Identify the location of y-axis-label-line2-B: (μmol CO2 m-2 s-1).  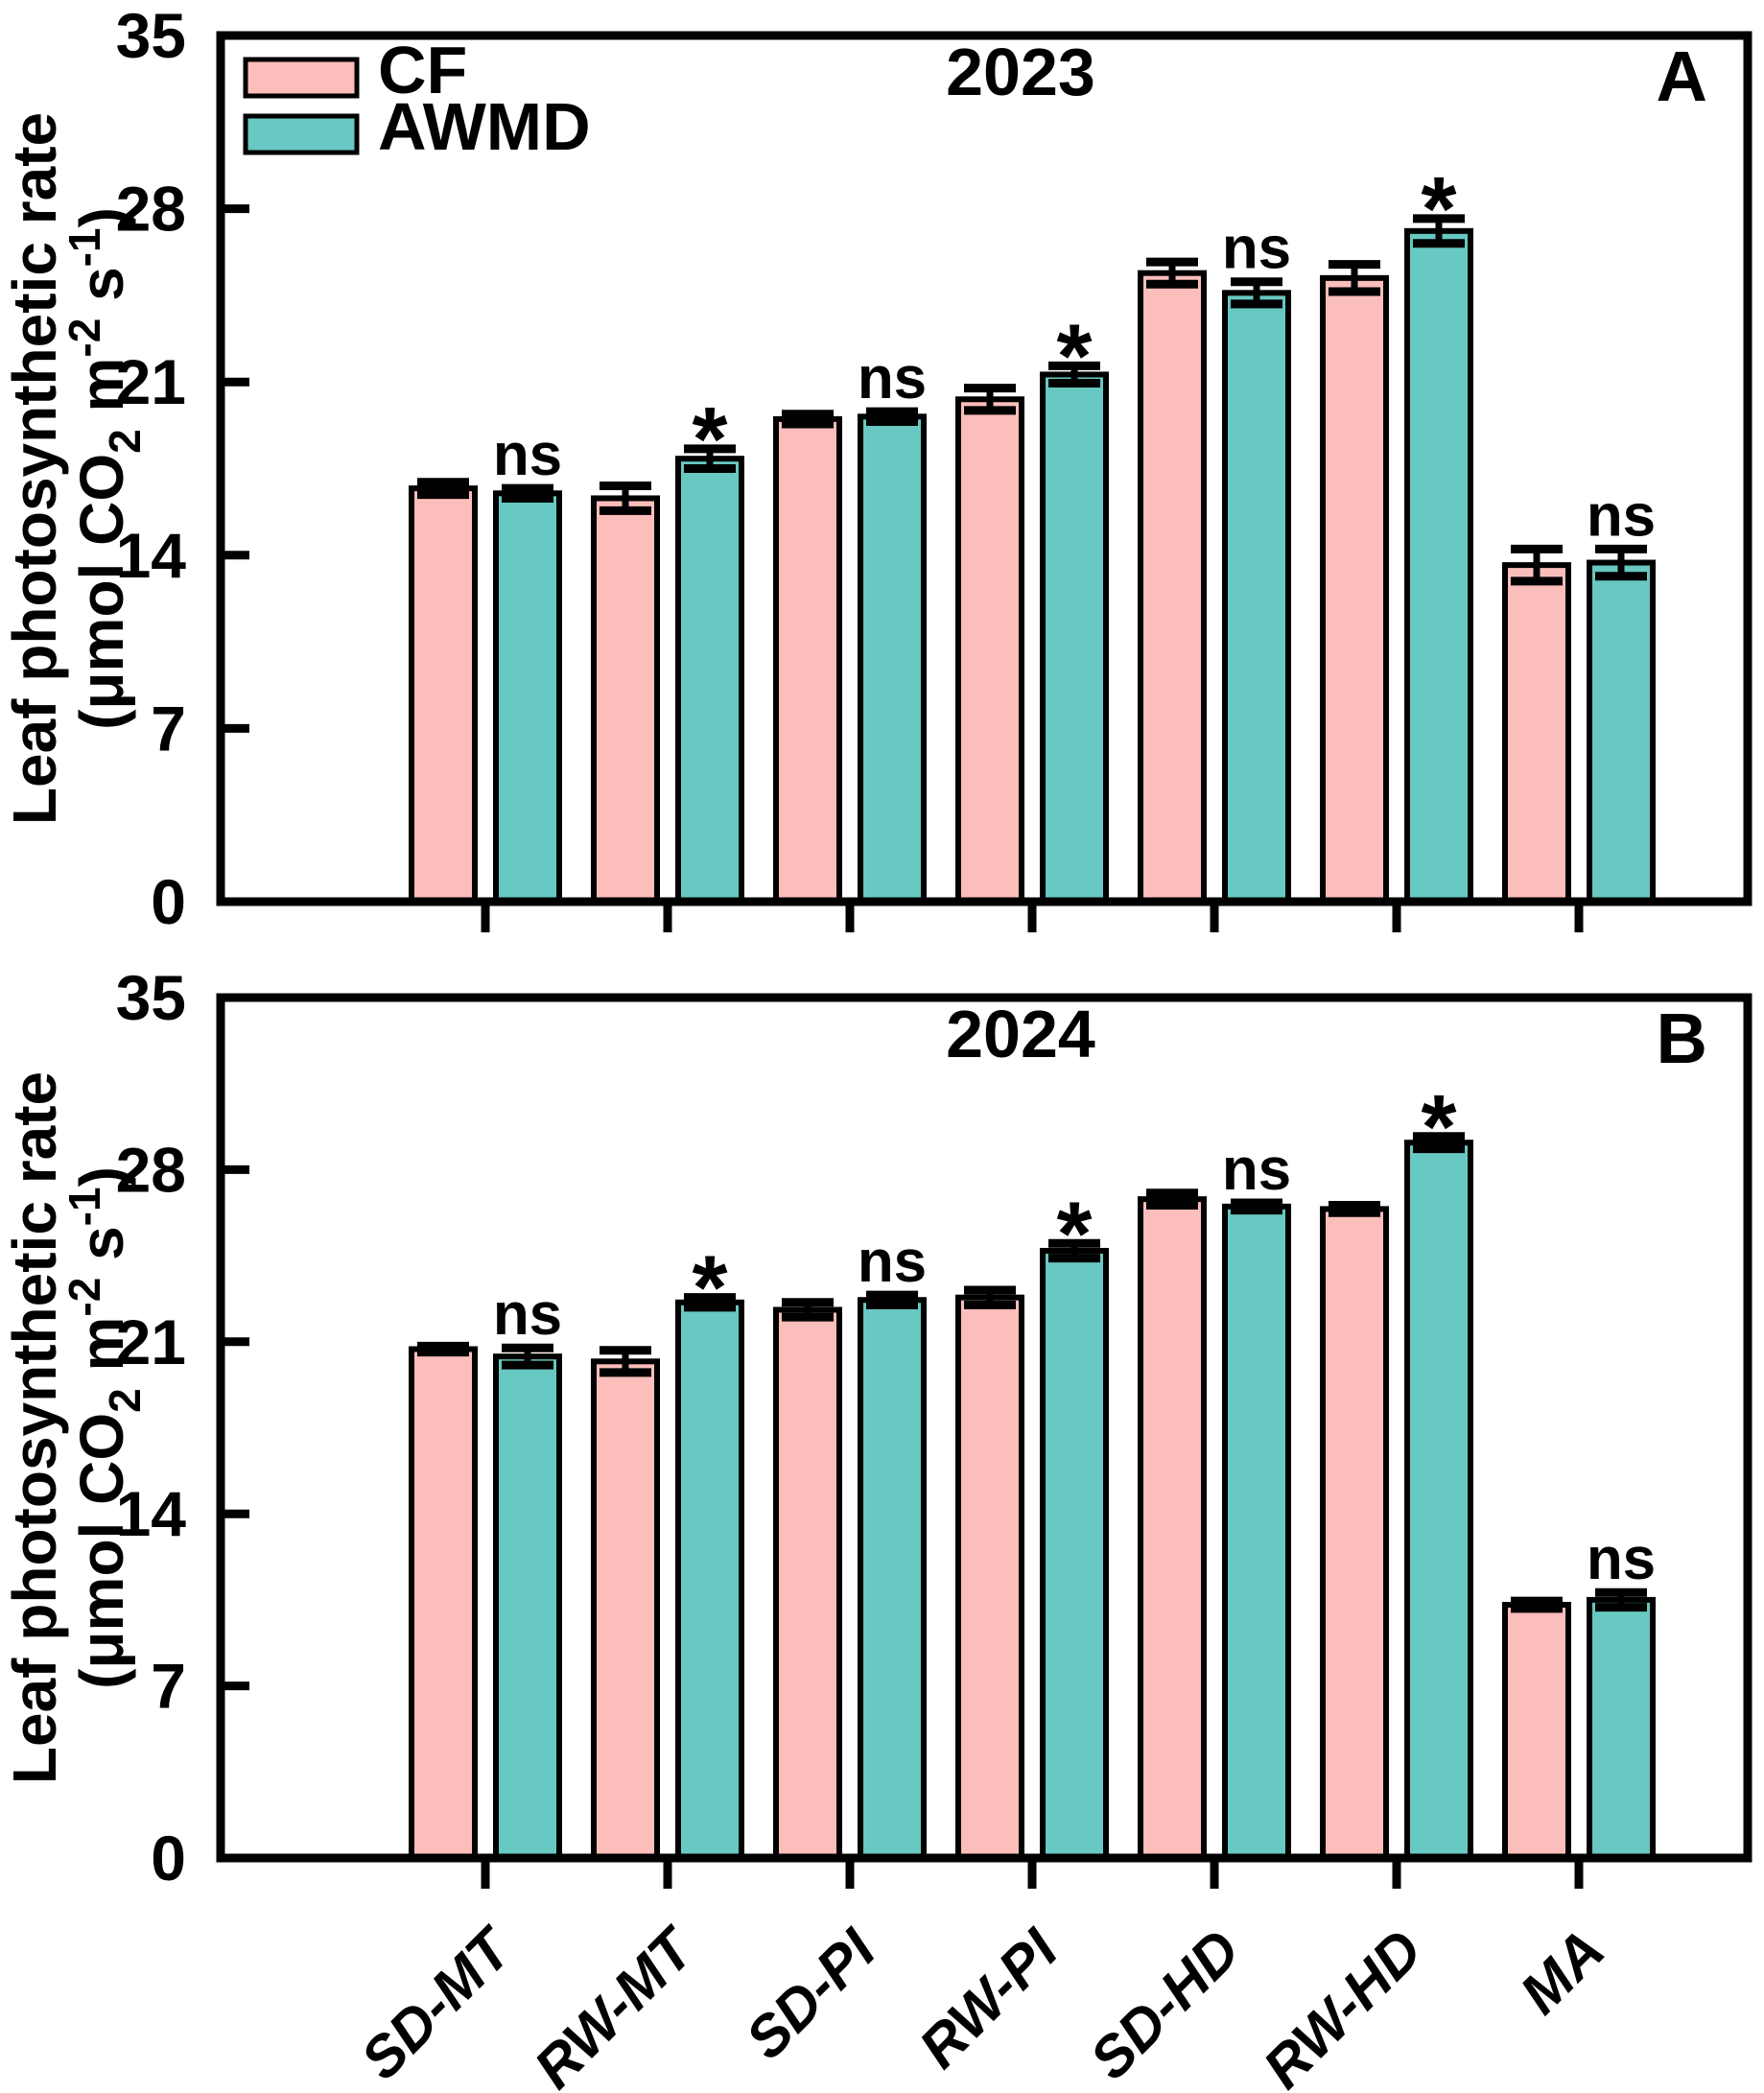
(105, 1428).